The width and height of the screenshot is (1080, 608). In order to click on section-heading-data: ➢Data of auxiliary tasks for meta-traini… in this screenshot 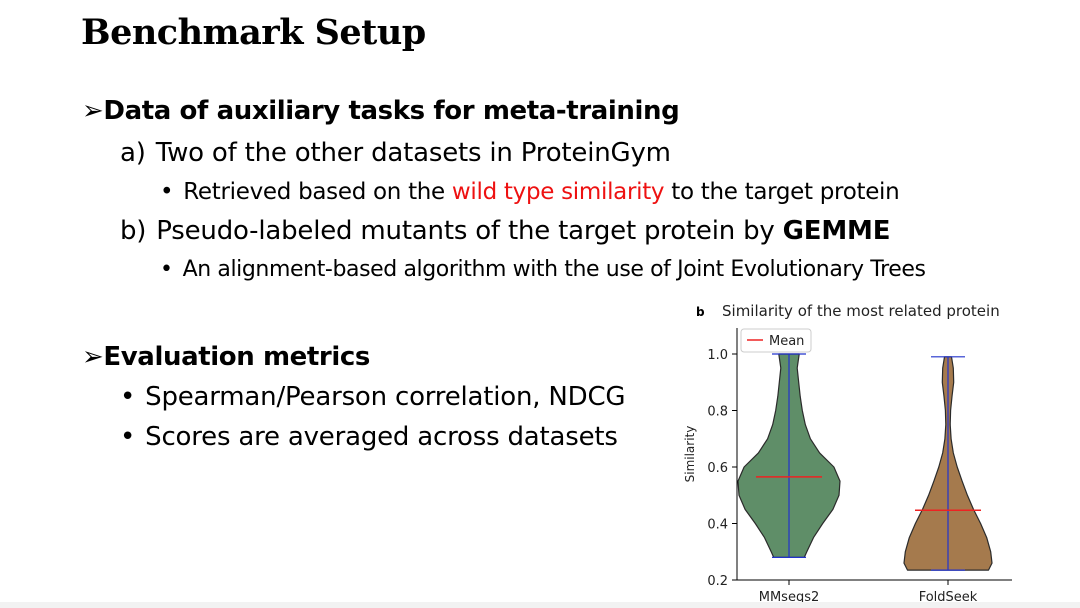, I will do `click(381, 111)`.